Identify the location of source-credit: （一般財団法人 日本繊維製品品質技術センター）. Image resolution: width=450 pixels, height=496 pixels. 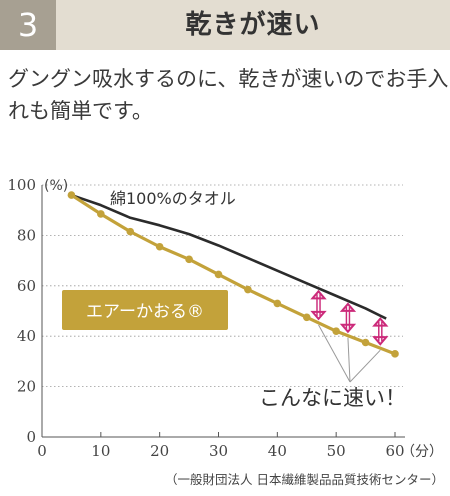
(304, 479).